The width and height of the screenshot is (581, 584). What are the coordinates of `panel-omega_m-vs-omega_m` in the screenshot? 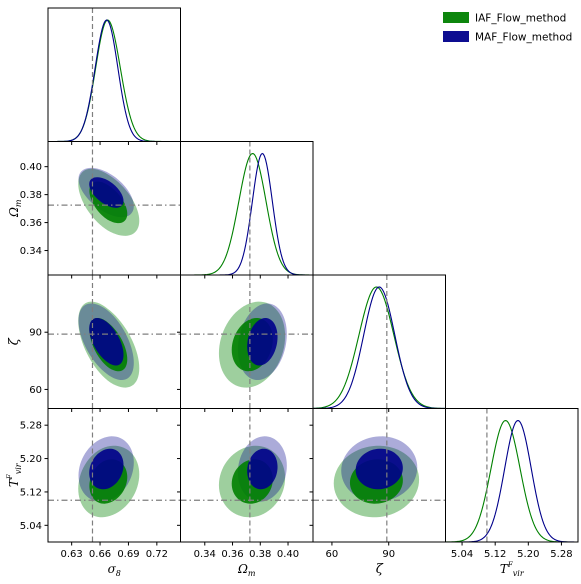 It's located at (246, 208).